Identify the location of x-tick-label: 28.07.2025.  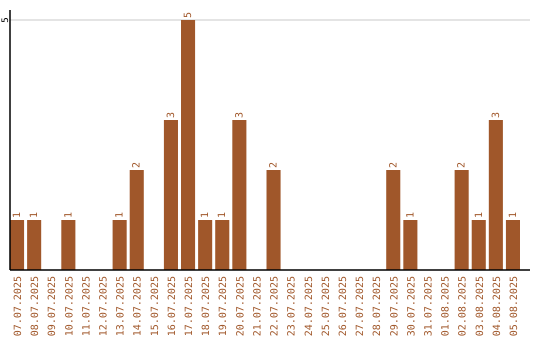
(378, 306).